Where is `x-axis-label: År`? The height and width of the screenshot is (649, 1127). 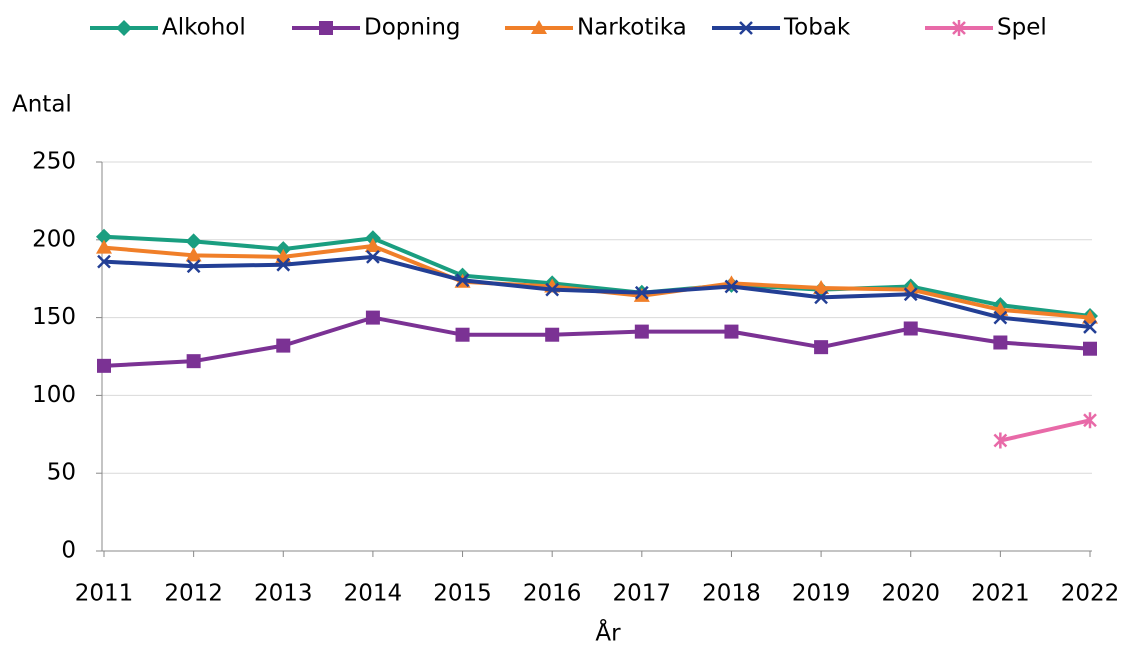
x-axis-label: År is located at coordinates (608, 633).